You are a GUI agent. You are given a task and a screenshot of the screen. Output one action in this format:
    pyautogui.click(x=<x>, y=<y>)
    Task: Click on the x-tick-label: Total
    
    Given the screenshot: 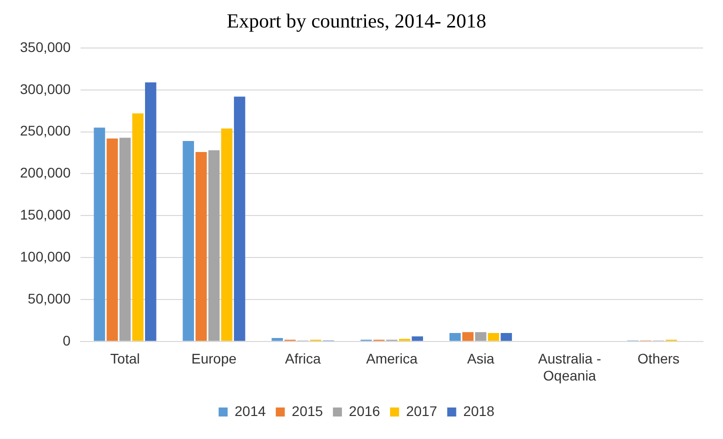 What is the action you would take?
    pyautogui.click(x=125, y=358)
    